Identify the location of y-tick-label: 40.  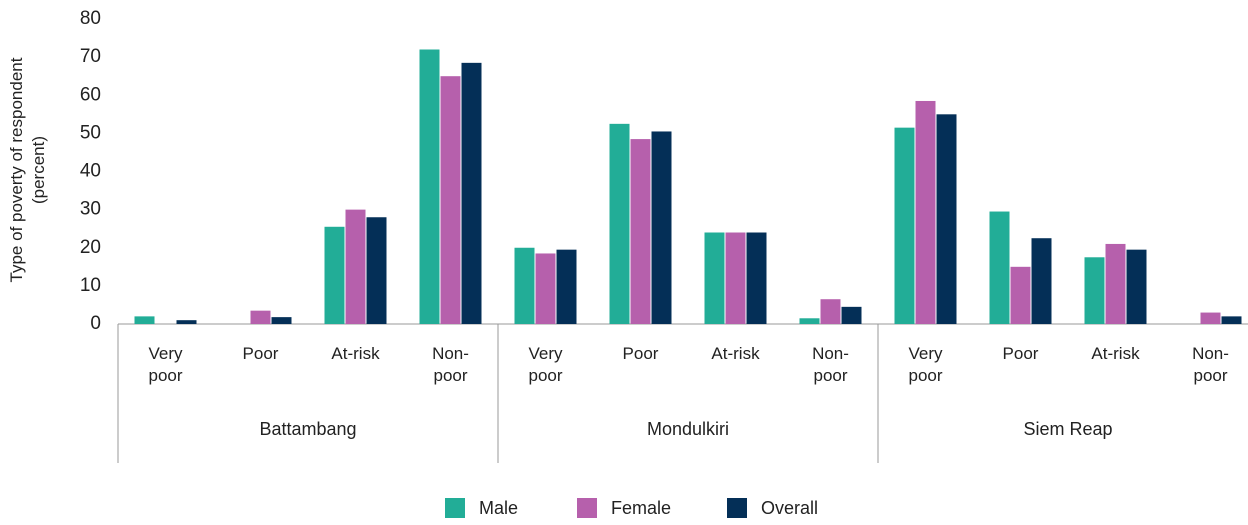
(90, 171).